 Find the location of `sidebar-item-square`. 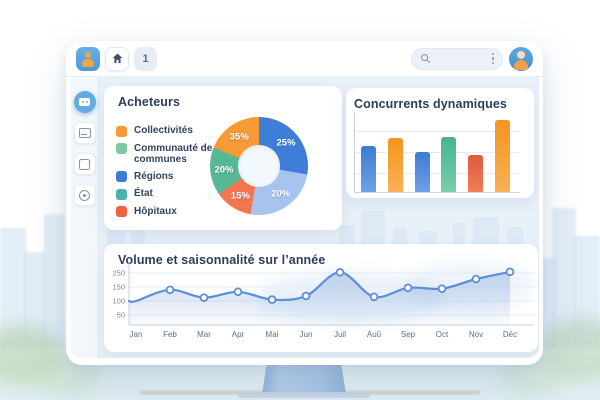

sidebar-item-square is located at coordinates (84, 164).